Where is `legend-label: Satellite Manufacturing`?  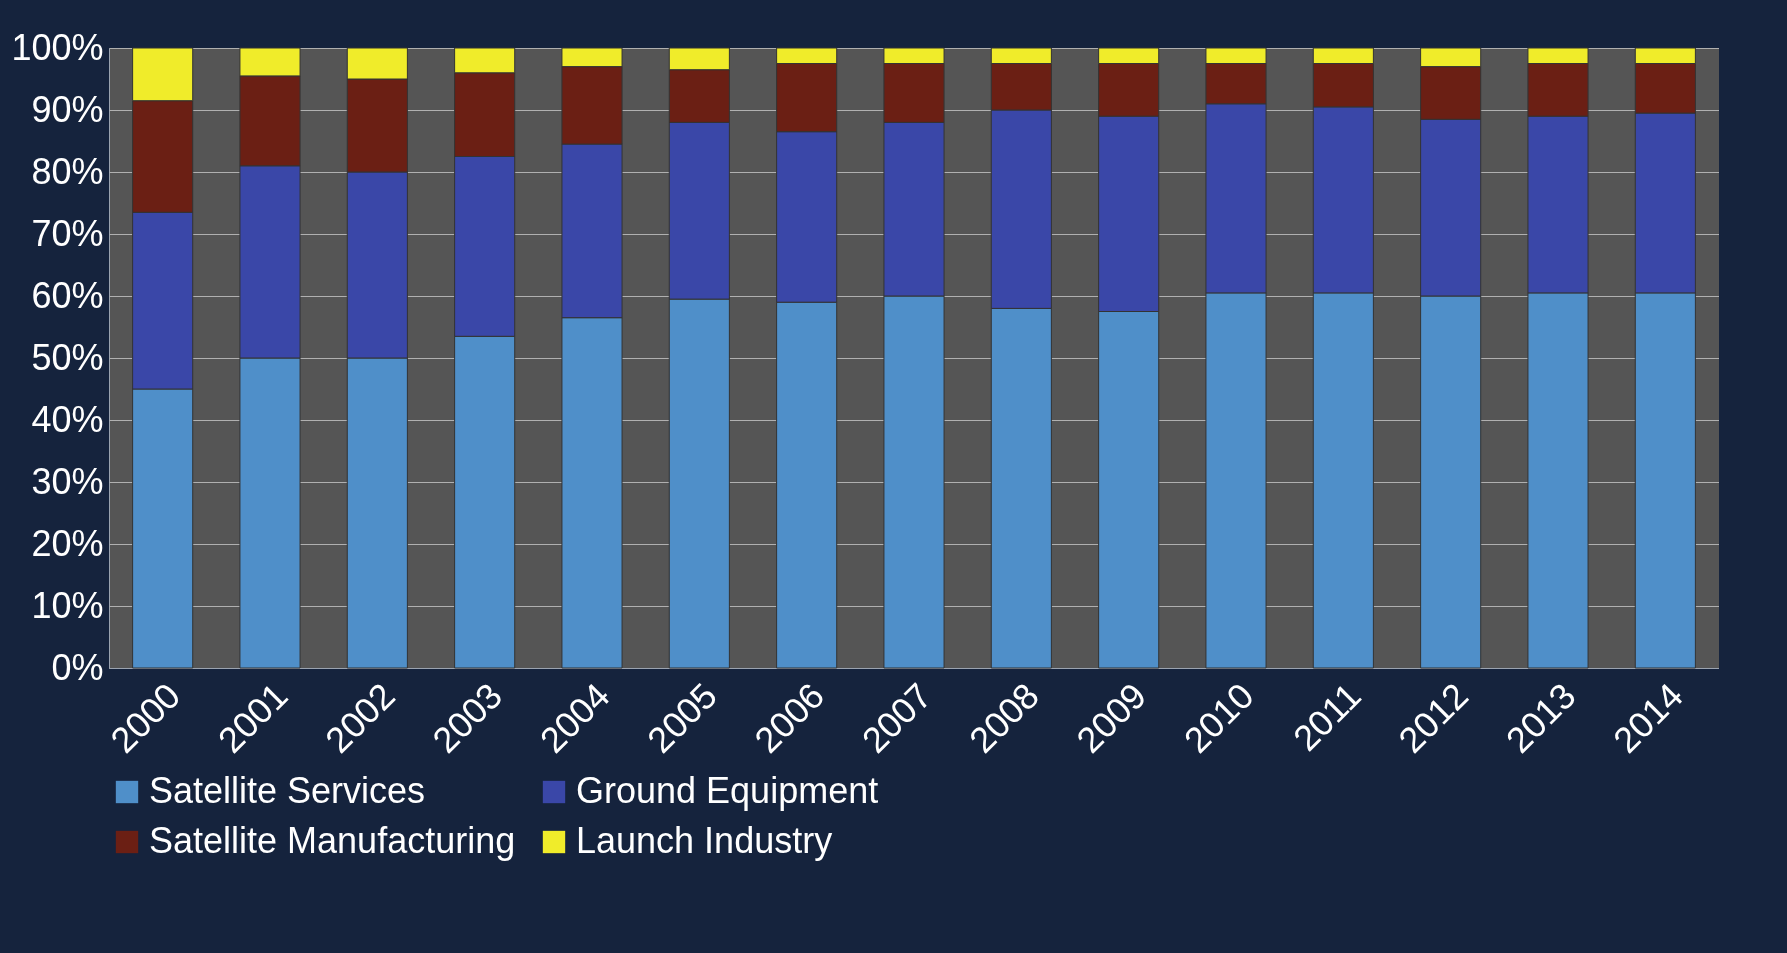 legend-label: Satellite Manufacturing is located at coordinates (332, 840).